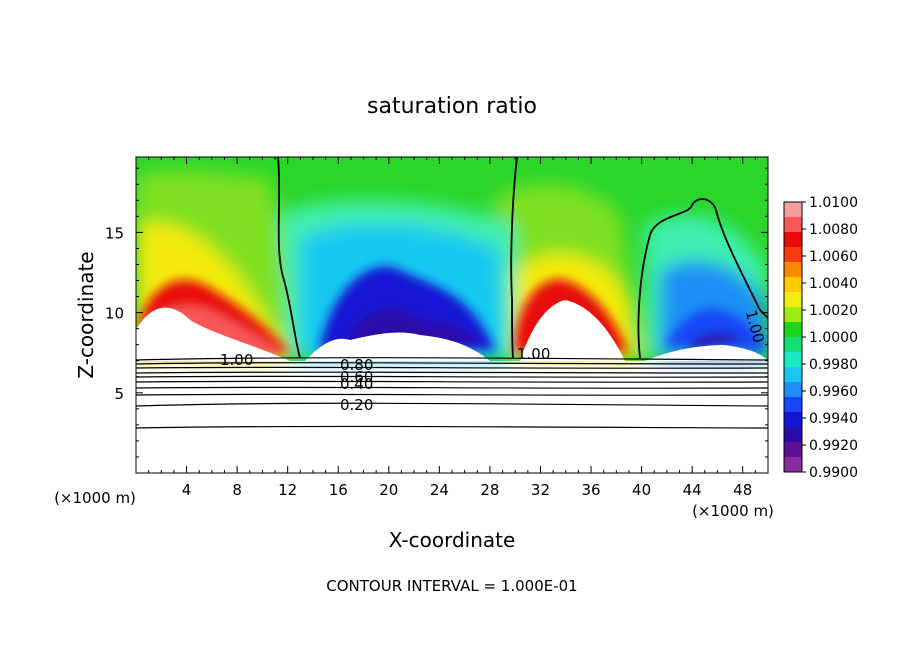  What do you see at coordinates (119, 394) in the screenshot?
I see `y-tick-label: 5` at bounding box center [119, 394].